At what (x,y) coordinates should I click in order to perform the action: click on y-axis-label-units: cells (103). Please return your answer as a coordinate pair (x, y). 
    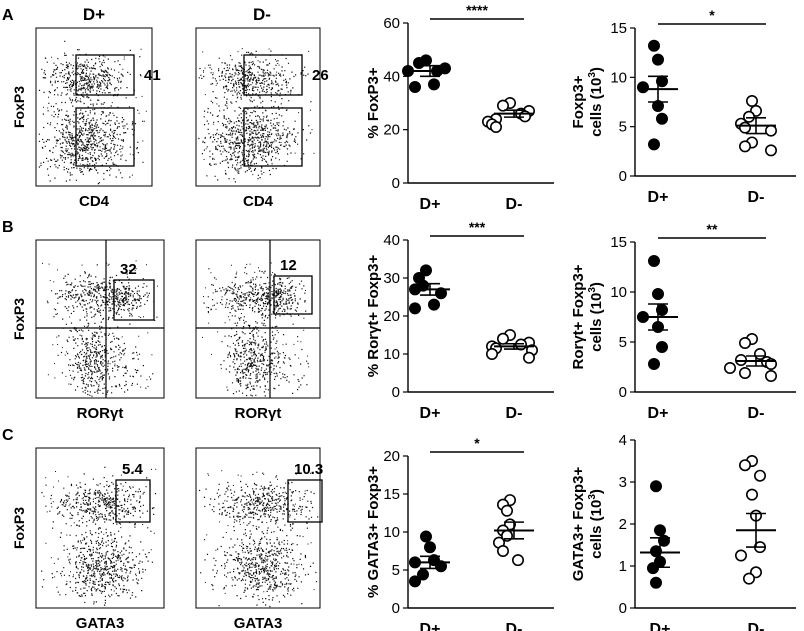
    Looking at the image, I should click on (596, 317).